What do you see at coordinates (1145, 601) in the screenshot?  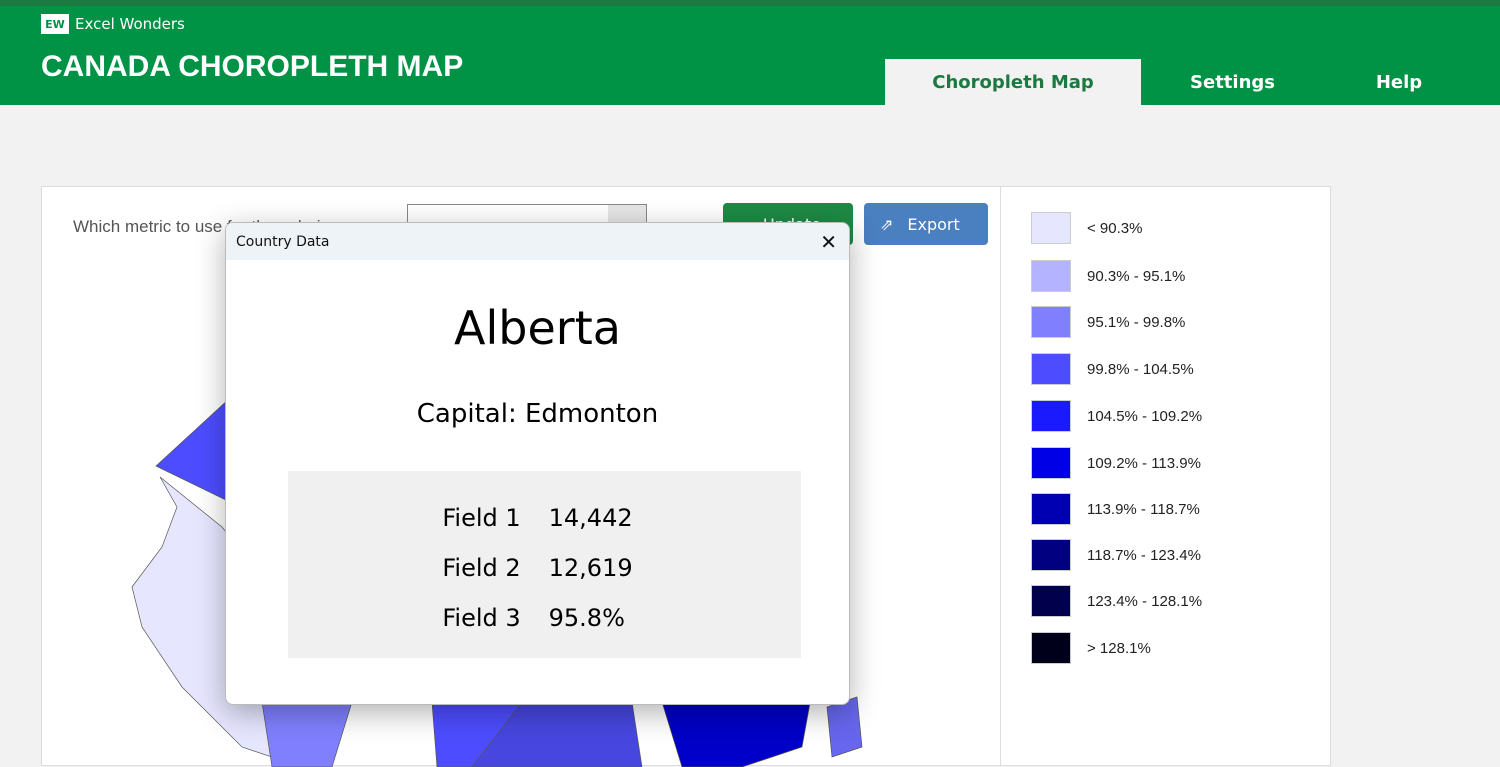 I see `legend-label: 123.4% - 128.1%` at bounding box center [1145, 601].